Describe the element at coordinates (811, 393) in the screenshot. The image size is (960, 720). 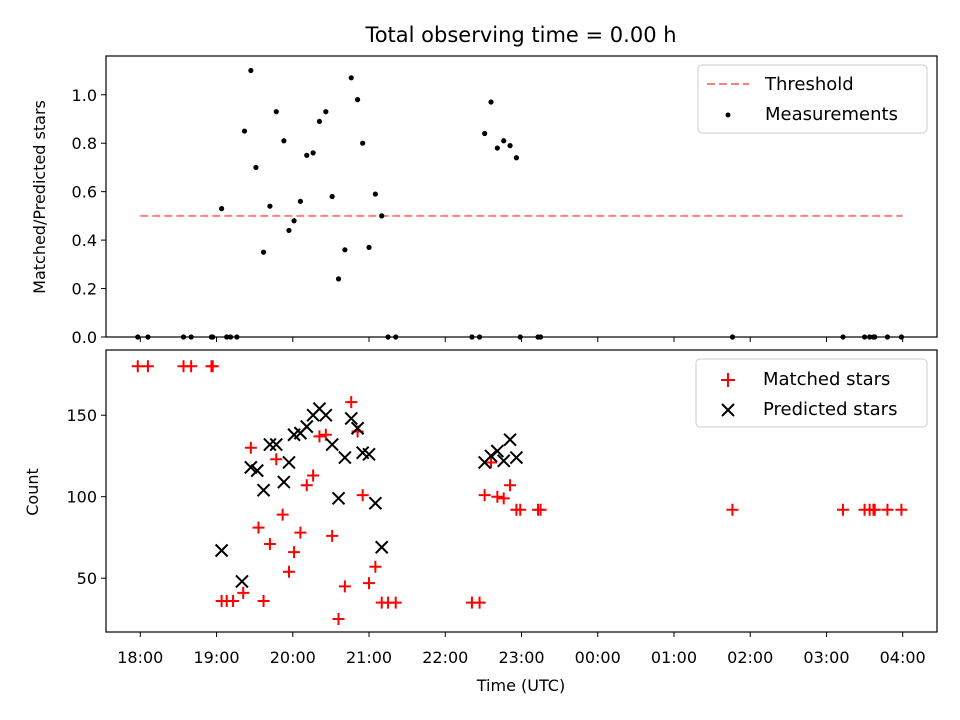
I see `bottom-legend: Matched stars Predicted stars` at that location.